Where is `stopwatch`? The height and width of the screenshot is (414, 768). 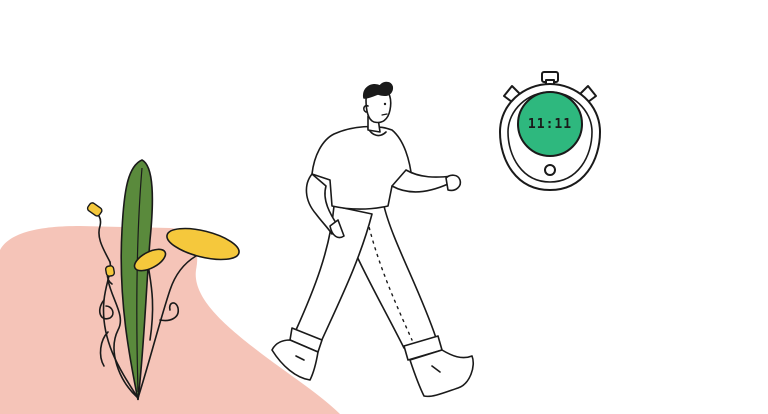
stopwatch is located at coordinates (550, 131).